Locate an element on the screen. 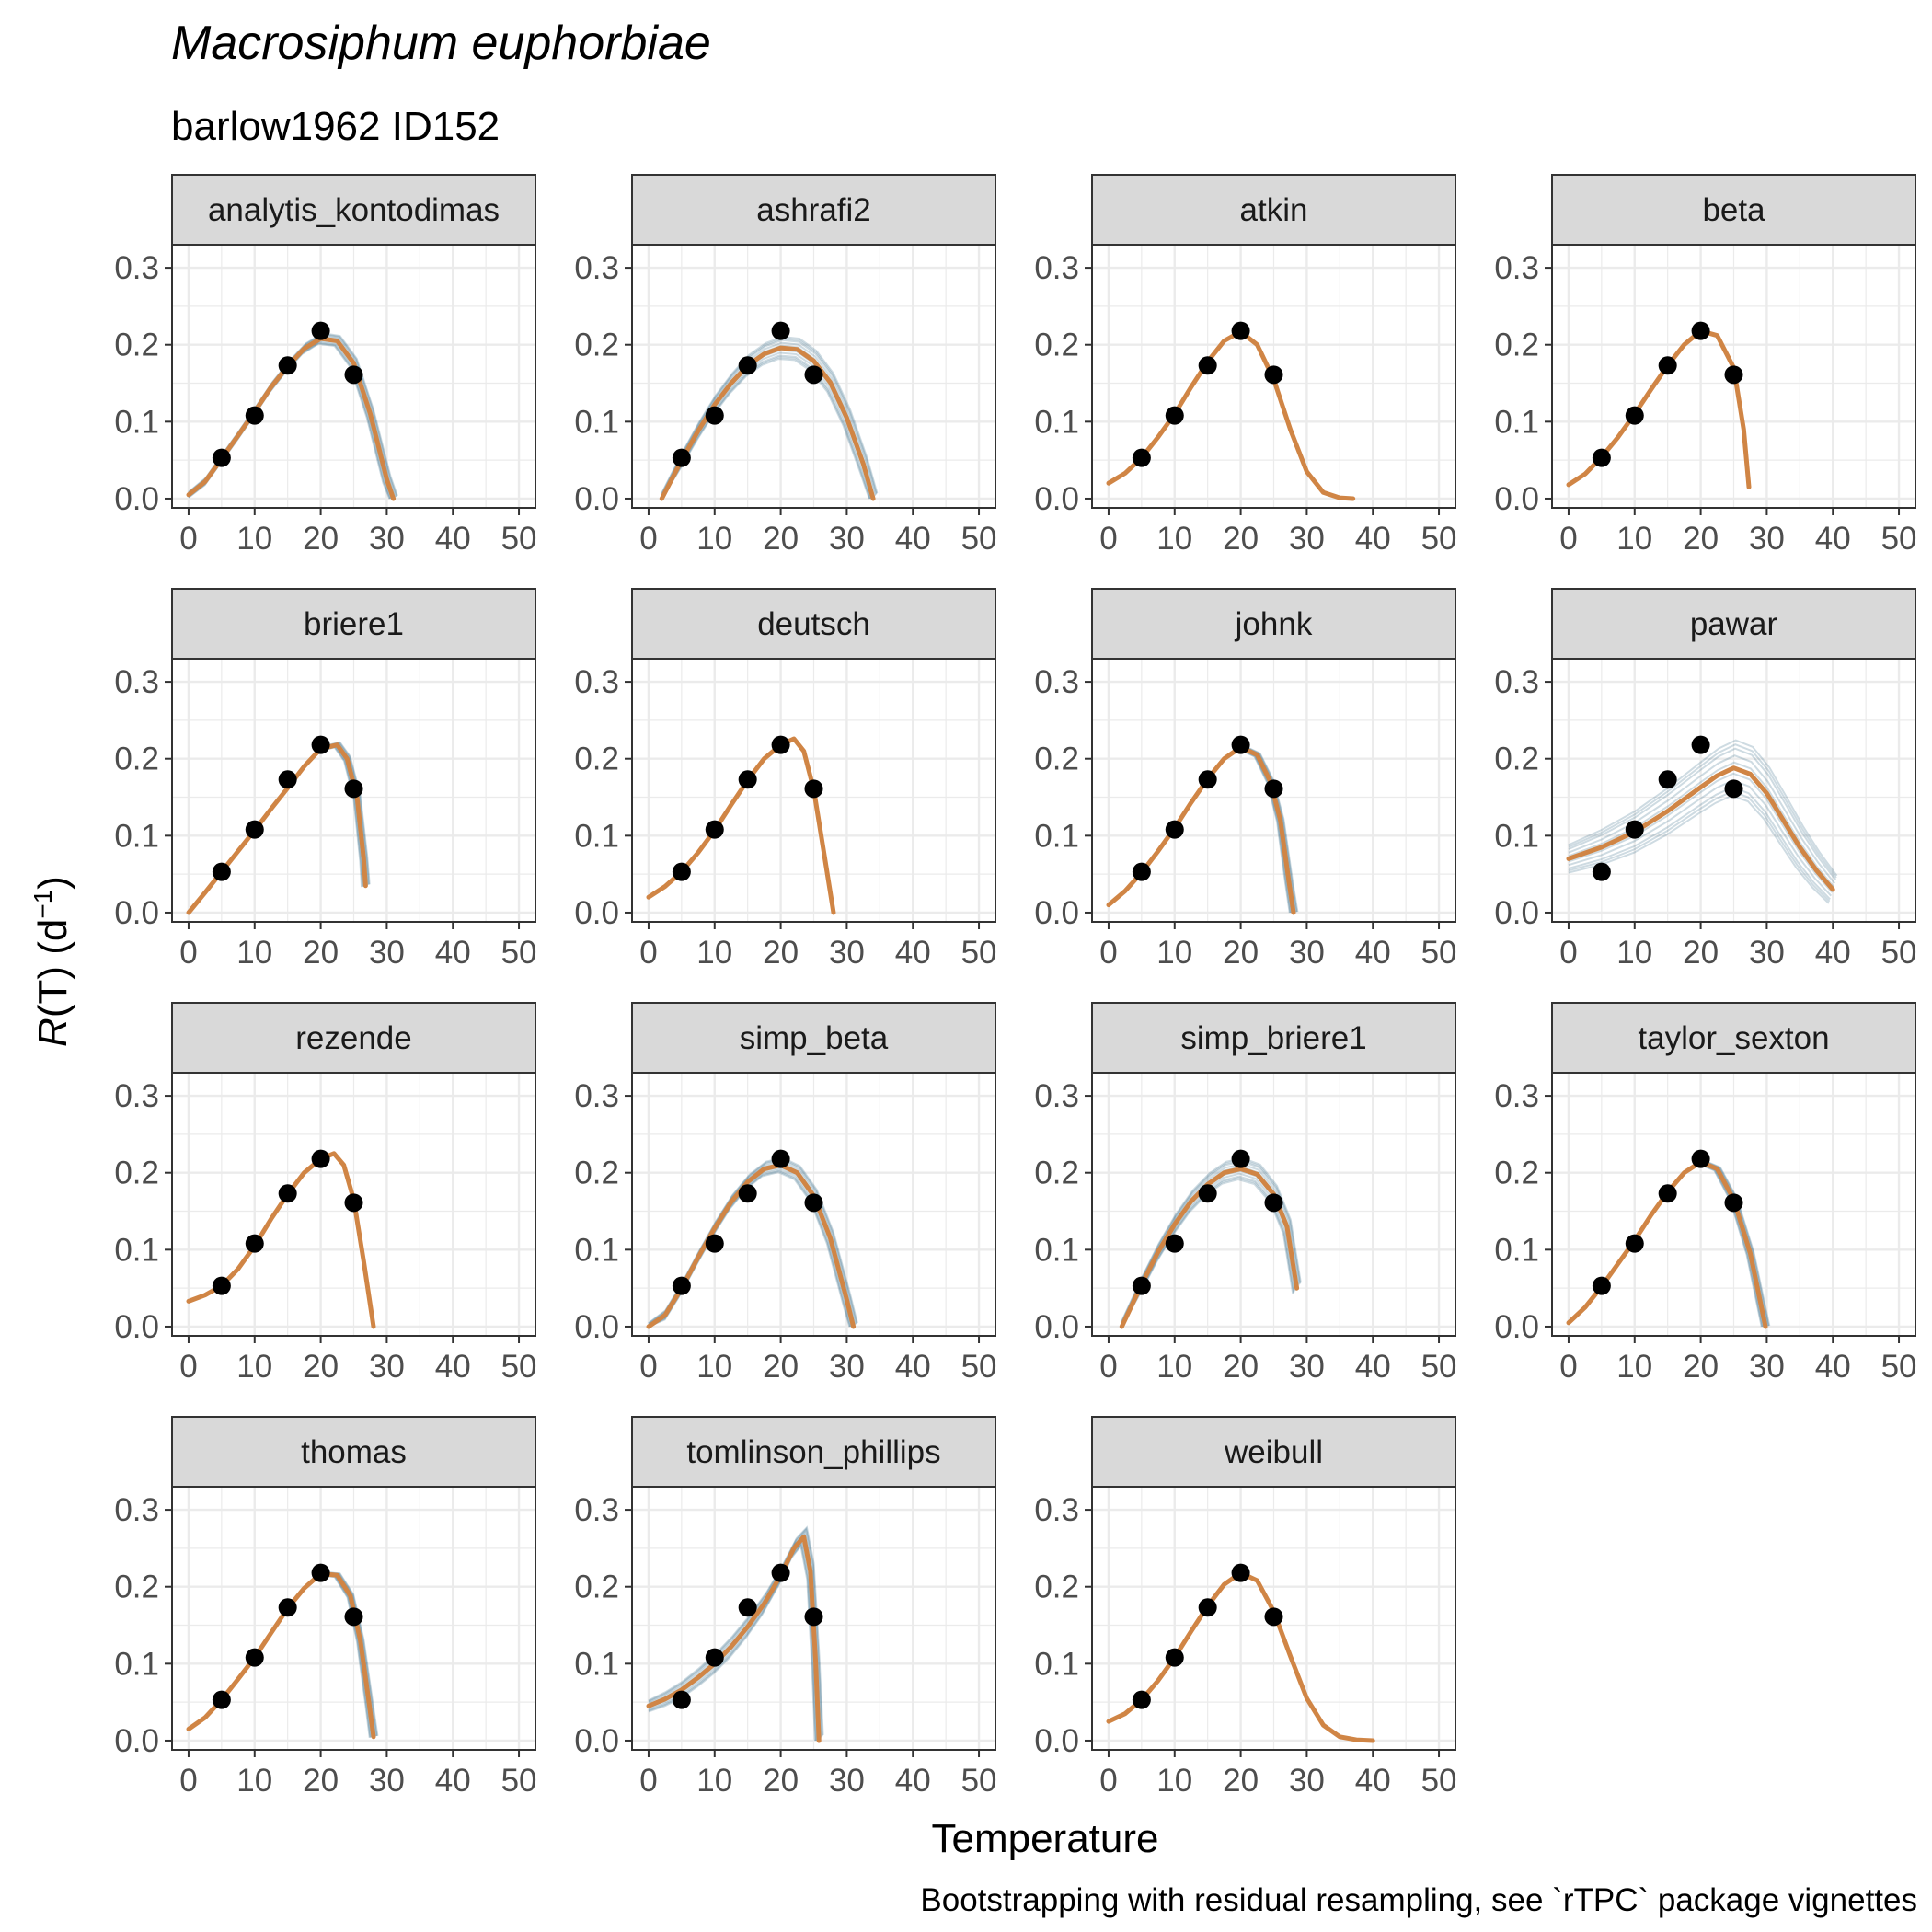 The width and height of the screenshot is (1932, 1932). panel-weibull: weibull 0.0 0.1 0.2 0.3 0 10 20 30 40 50 is located at coordinates (1245, 1607).